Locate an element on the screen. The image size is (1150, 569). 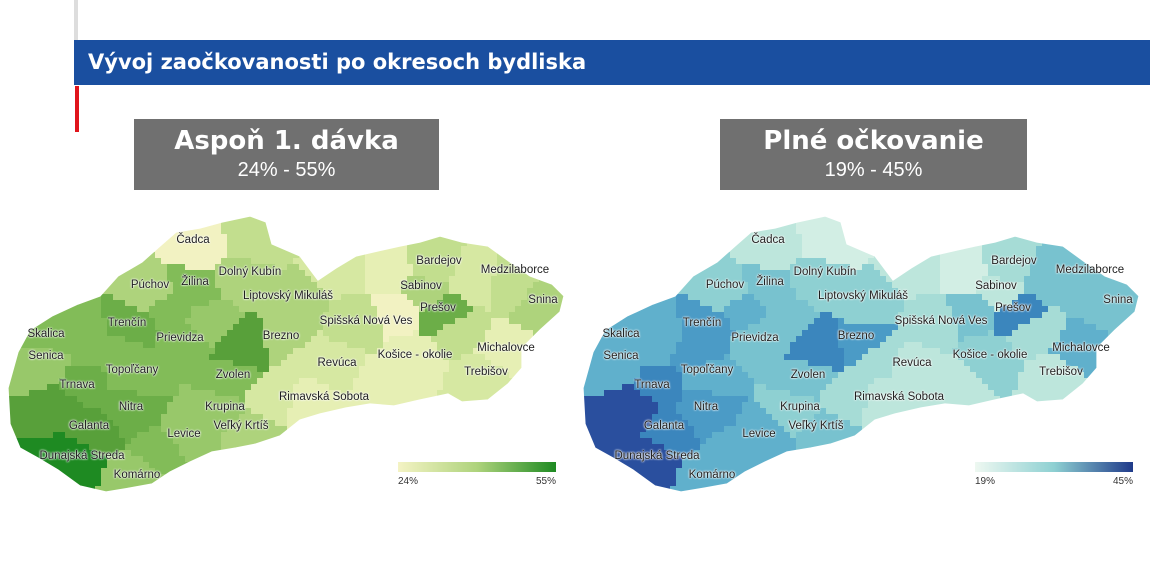
district-label: Galanta is located at coordinates (89, 426).